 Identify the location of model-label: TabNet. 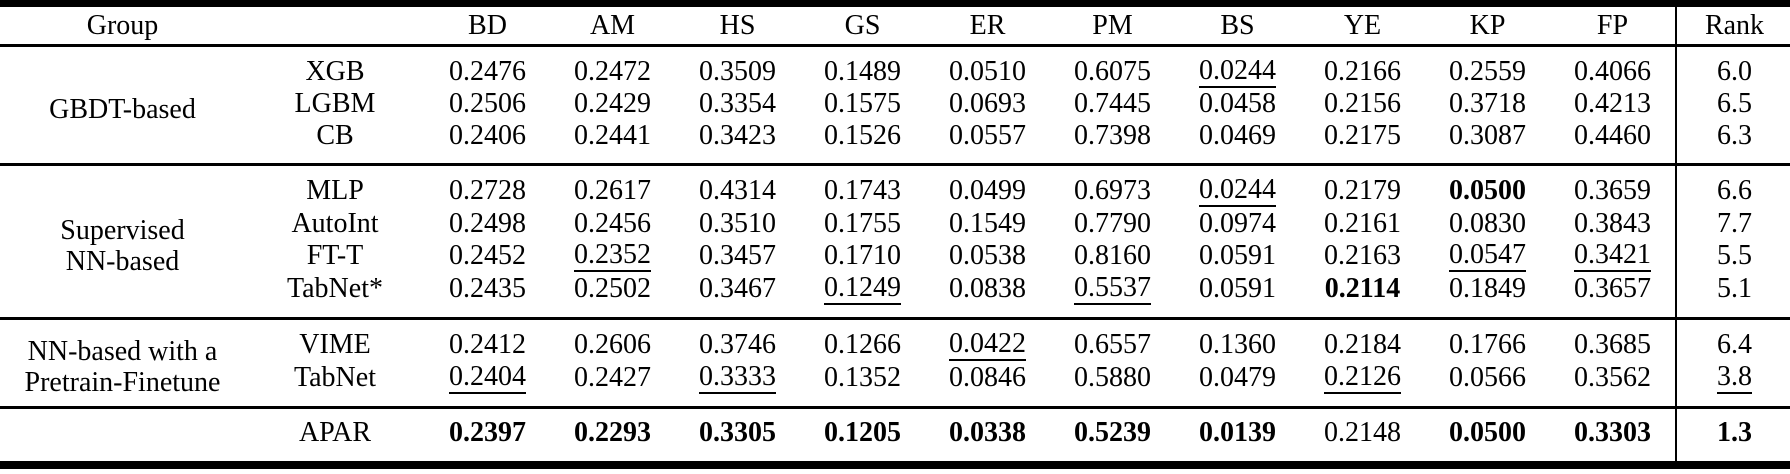
(334, 378).